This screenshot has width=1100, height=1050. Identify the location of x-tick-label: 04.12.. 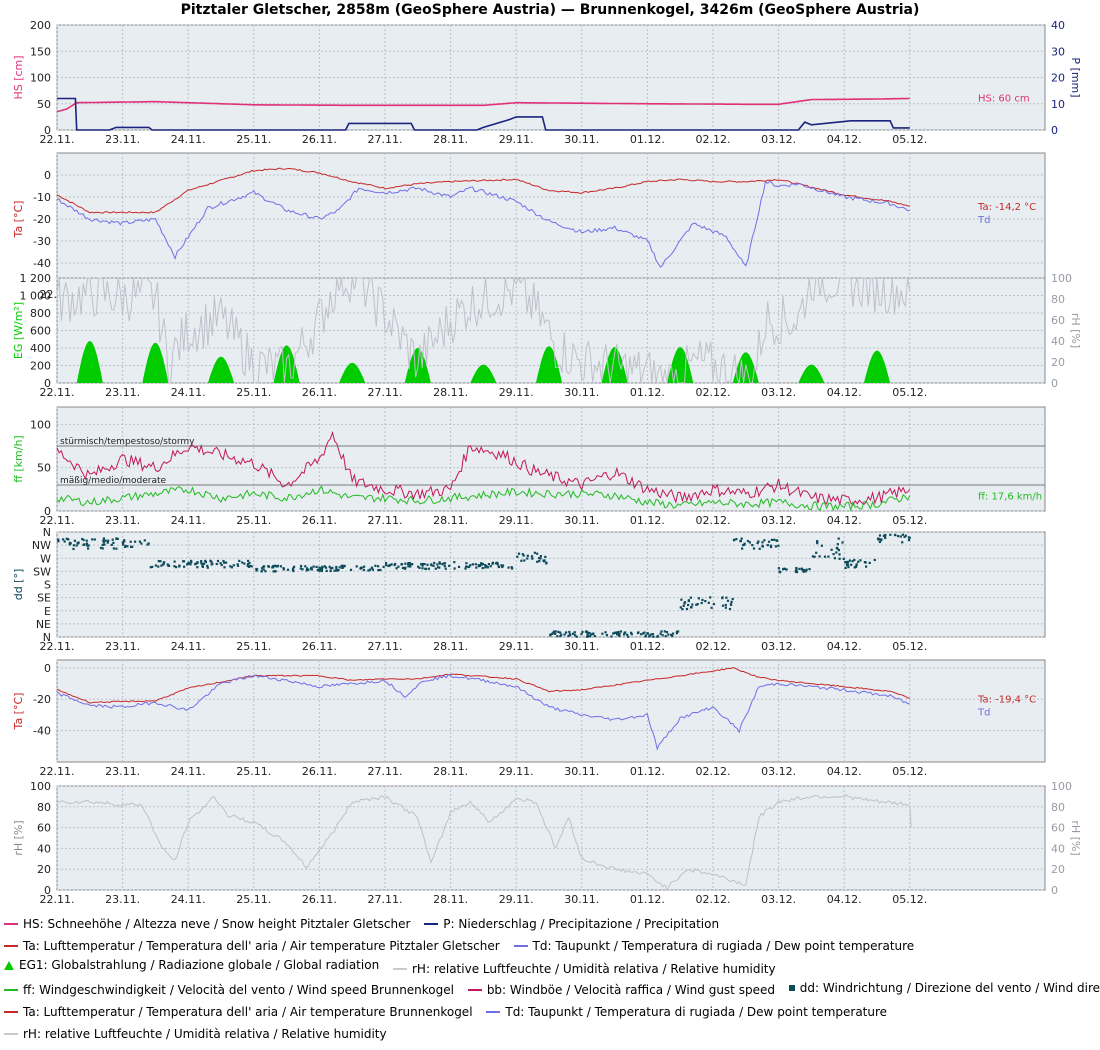
(844, 771).